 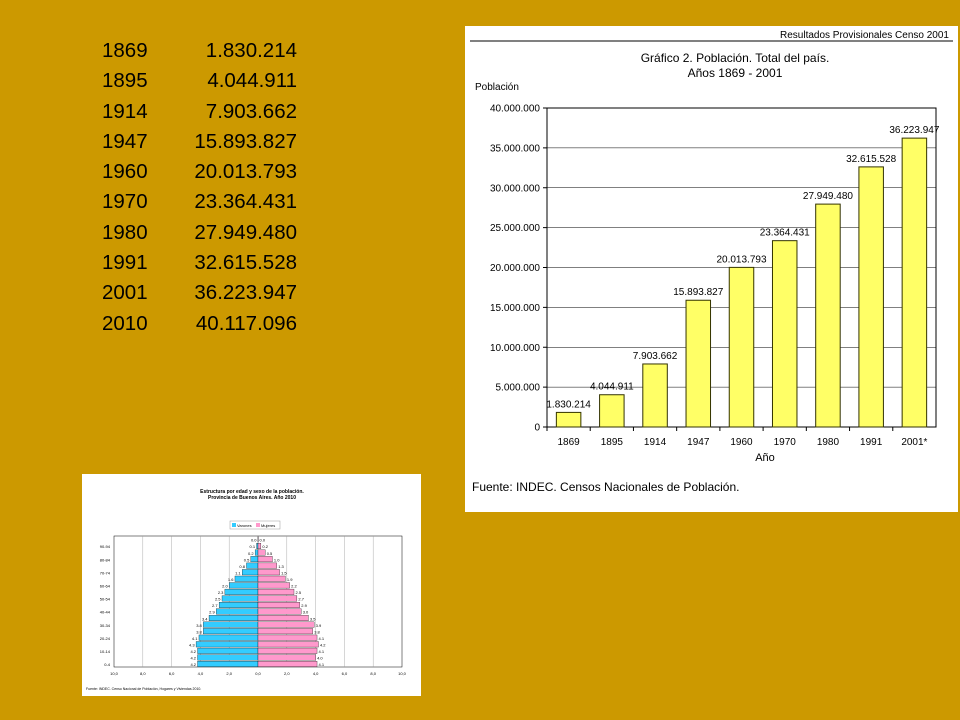 I want to click on table-row: 1970 23.364.431, so click(x=199, y=202).